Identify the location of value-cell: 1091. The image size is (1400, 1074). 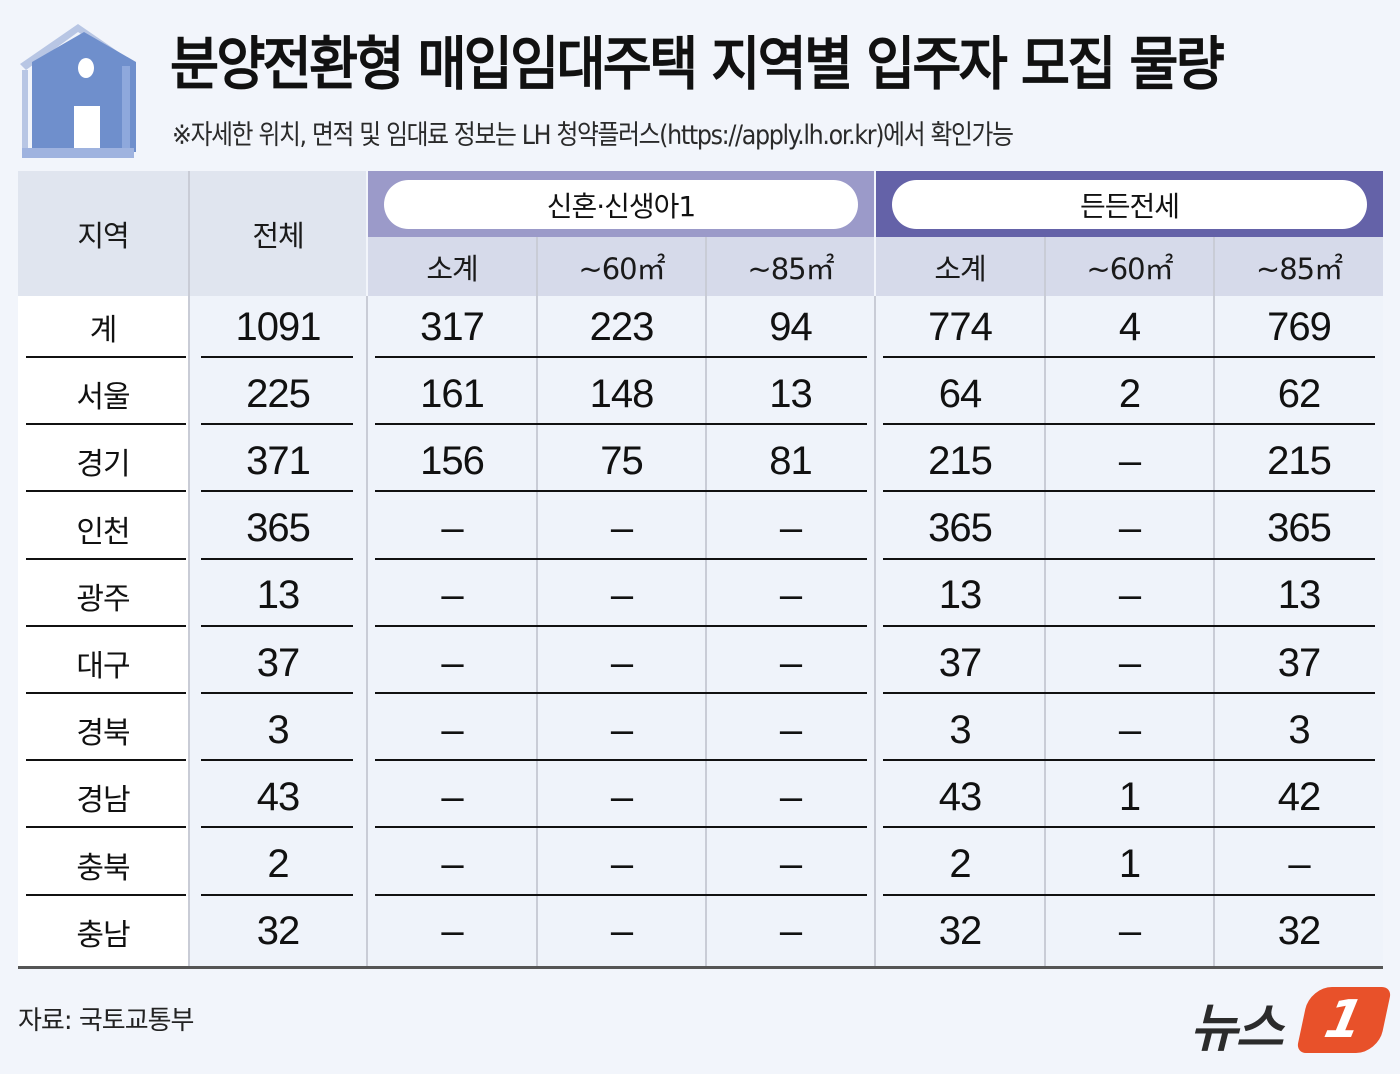
(278, 326).